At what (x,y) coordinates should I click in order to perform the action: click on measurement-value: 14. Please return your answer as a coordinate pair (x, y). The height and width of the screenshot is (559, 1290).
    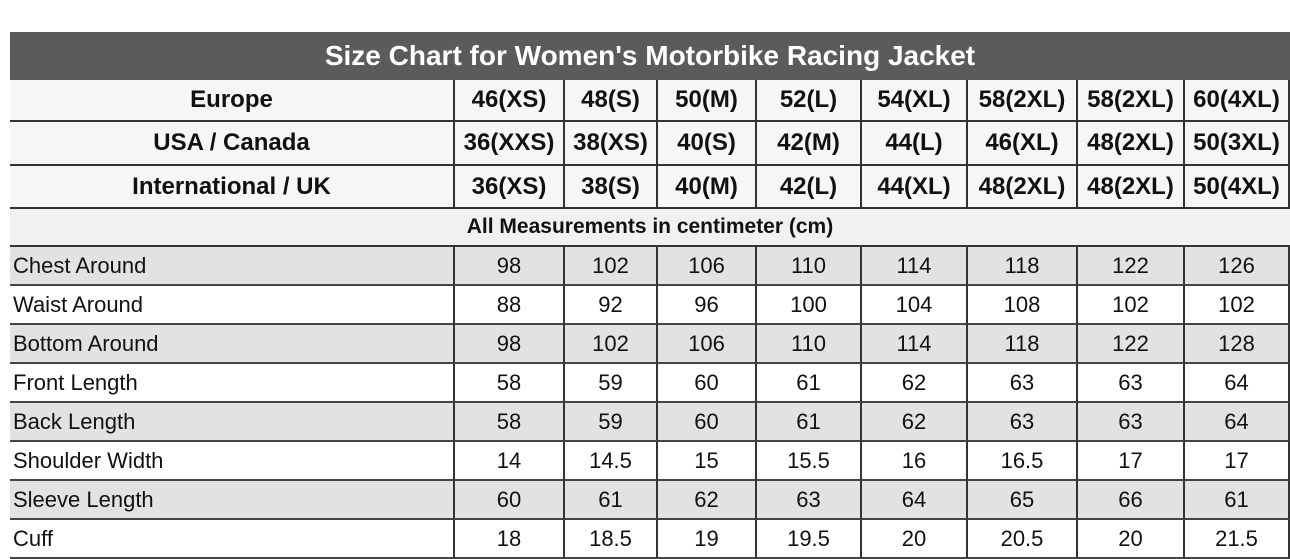
    Looking at the image, I should click on (510, 461).